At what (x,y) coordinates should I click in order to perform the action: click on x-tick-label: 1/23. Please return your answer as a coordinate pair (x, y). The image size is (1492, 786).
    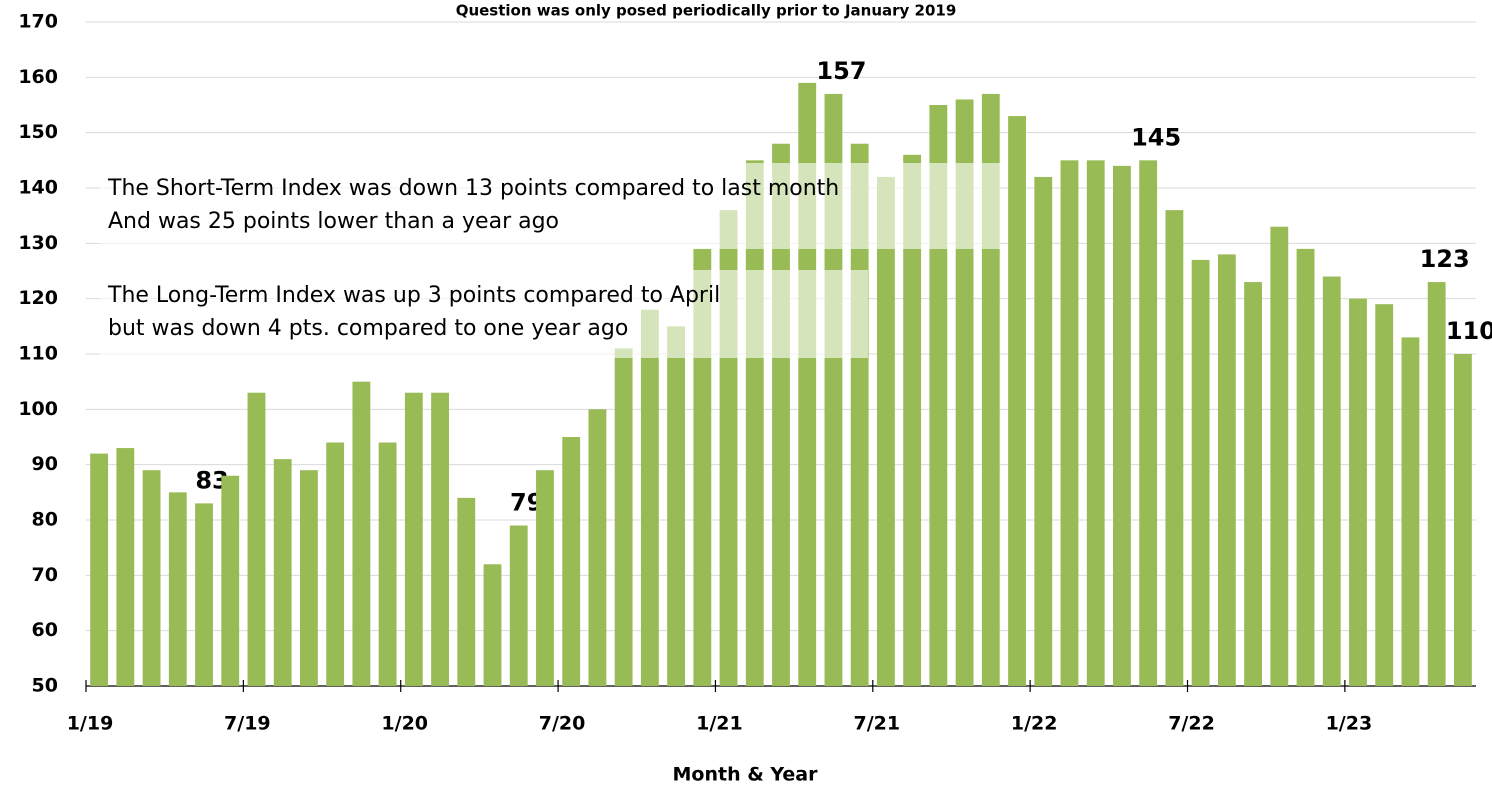
    Looking at the image, I should click on (1349, 724).